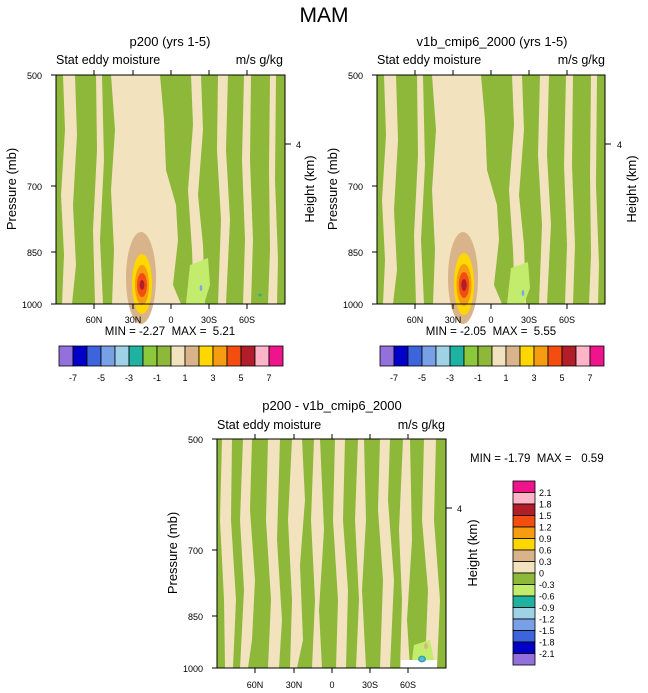 This screenshot has height=693, width=648. What do you see at coordinates (581, 60) in the screenshot?
I see `panel-b-right-label: m/s g/kg` at bounding box center [581, 60].